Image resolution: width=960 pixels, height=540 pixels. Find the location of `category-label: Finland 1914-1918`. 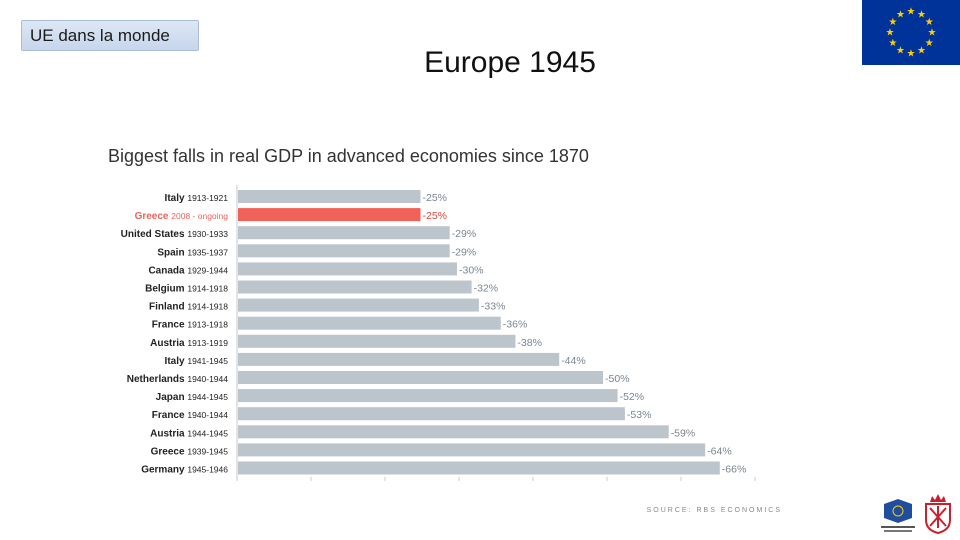

category-label: Finland 1914-1918 is located at coordinates (188, 307).